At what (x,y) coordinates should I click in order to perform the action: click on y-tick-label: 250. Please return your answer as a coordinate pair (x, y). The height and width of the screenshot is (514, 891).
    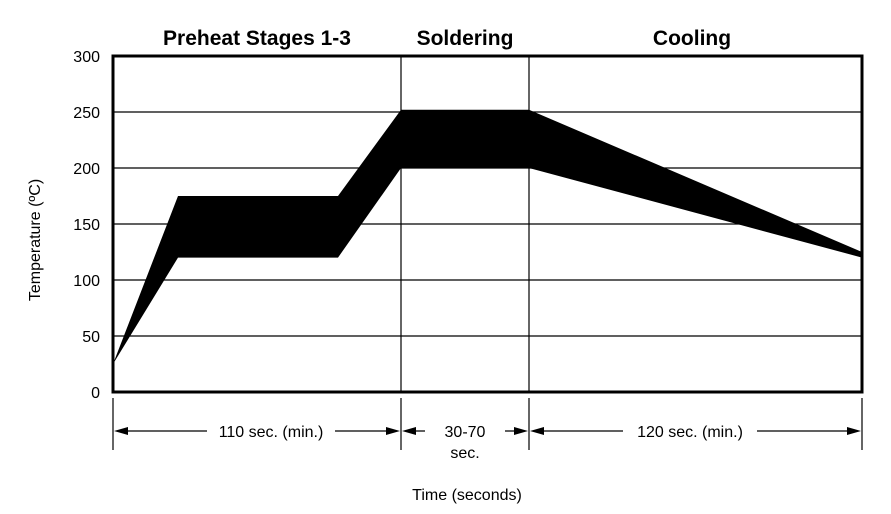
    Looking at the image, I should click on (86, 113).